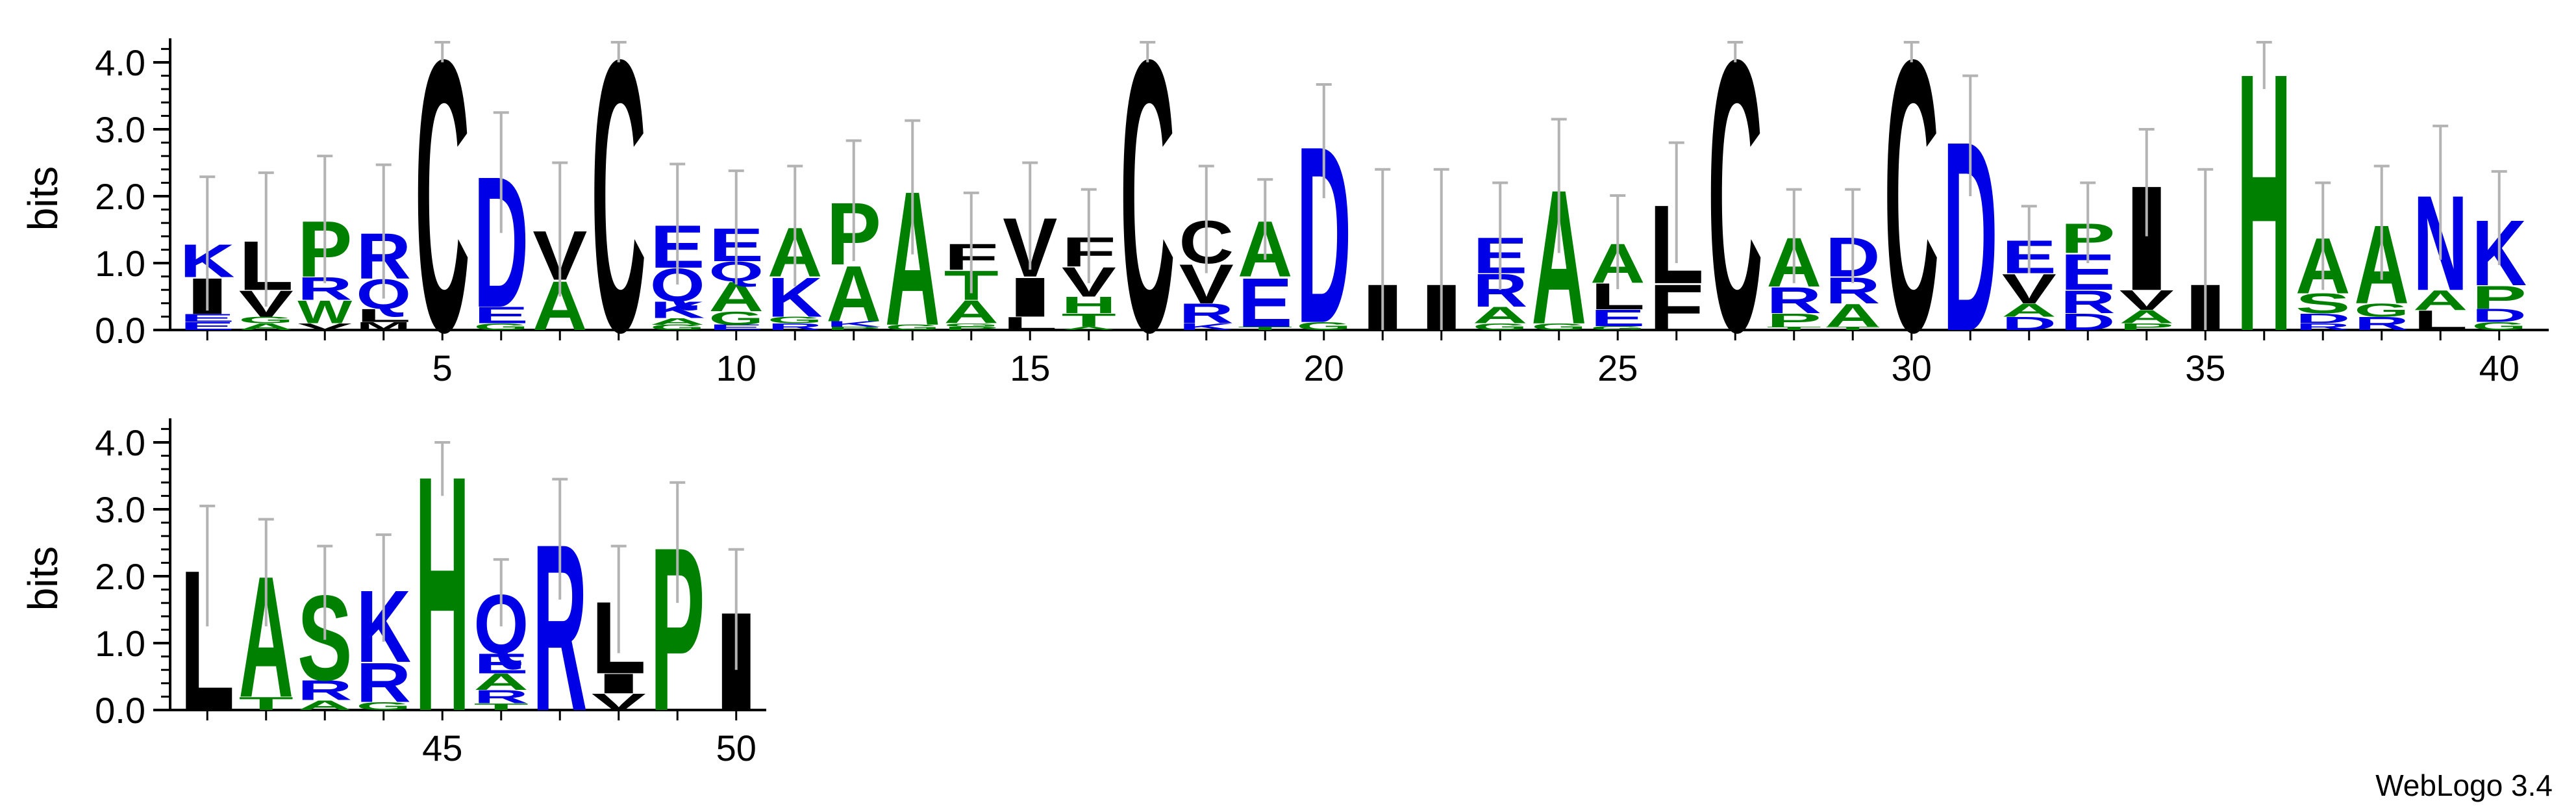 The width and height of the screenshot is (2576, 812). What do you see at coordinates (2381, 249) in the screenshot?
I see `position-stack: RGA` at bounding box center [2381, 249].